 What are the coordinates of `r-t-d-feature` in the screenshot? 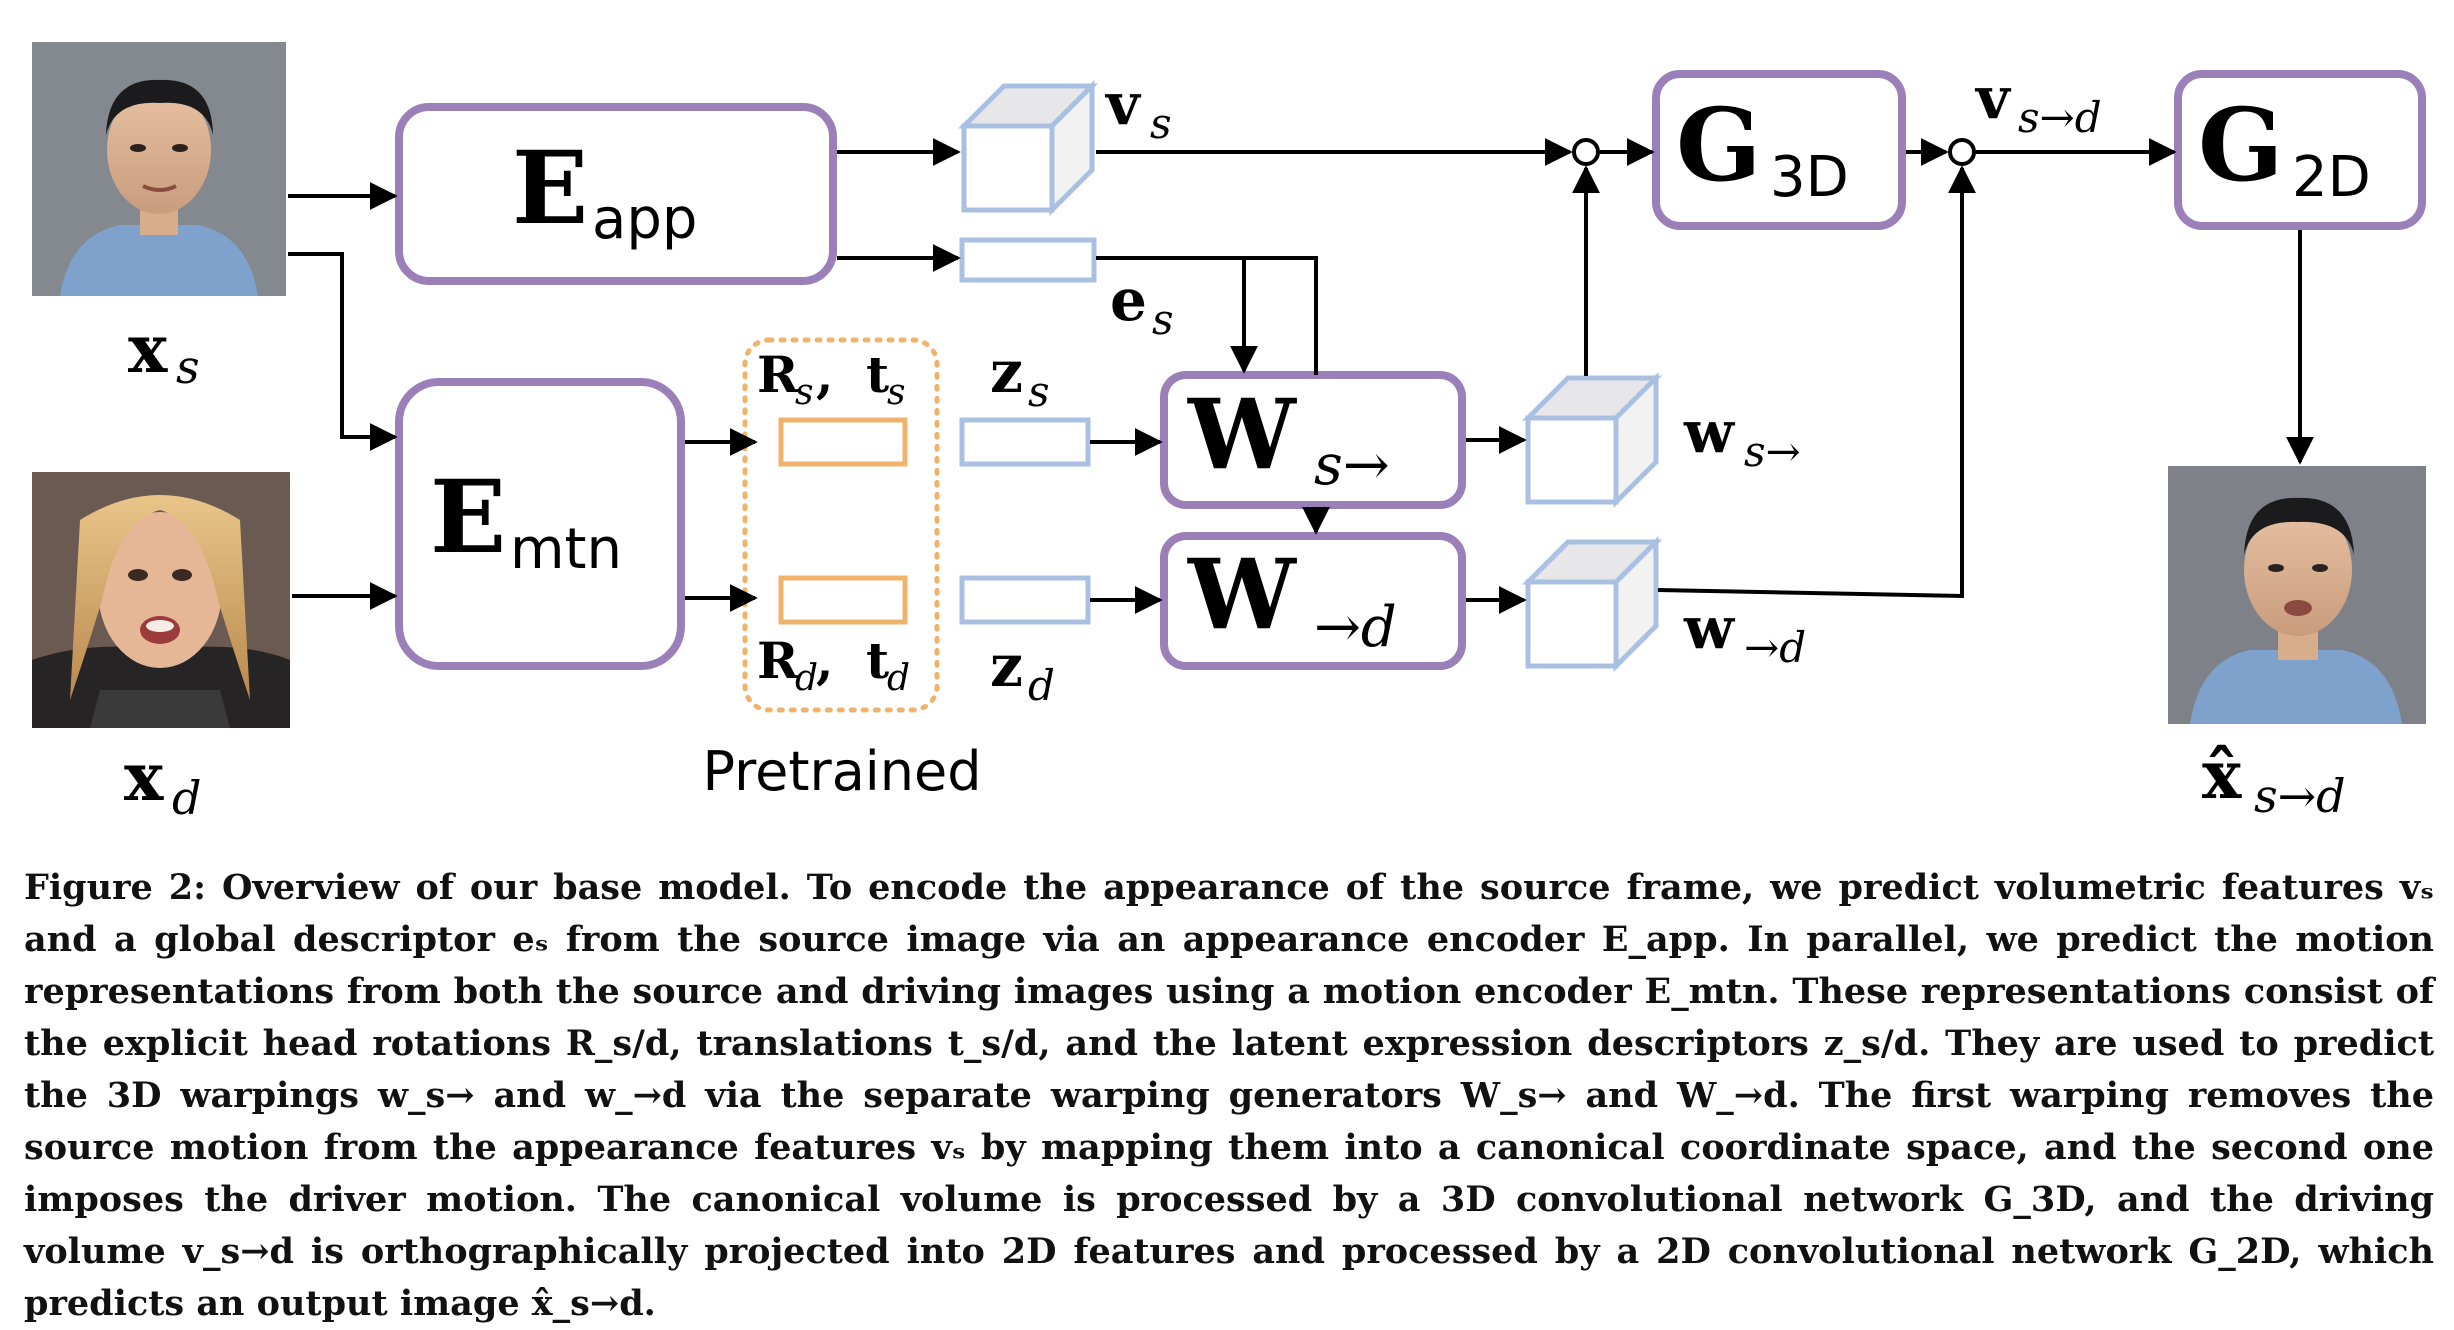 It's located at (843, 600).